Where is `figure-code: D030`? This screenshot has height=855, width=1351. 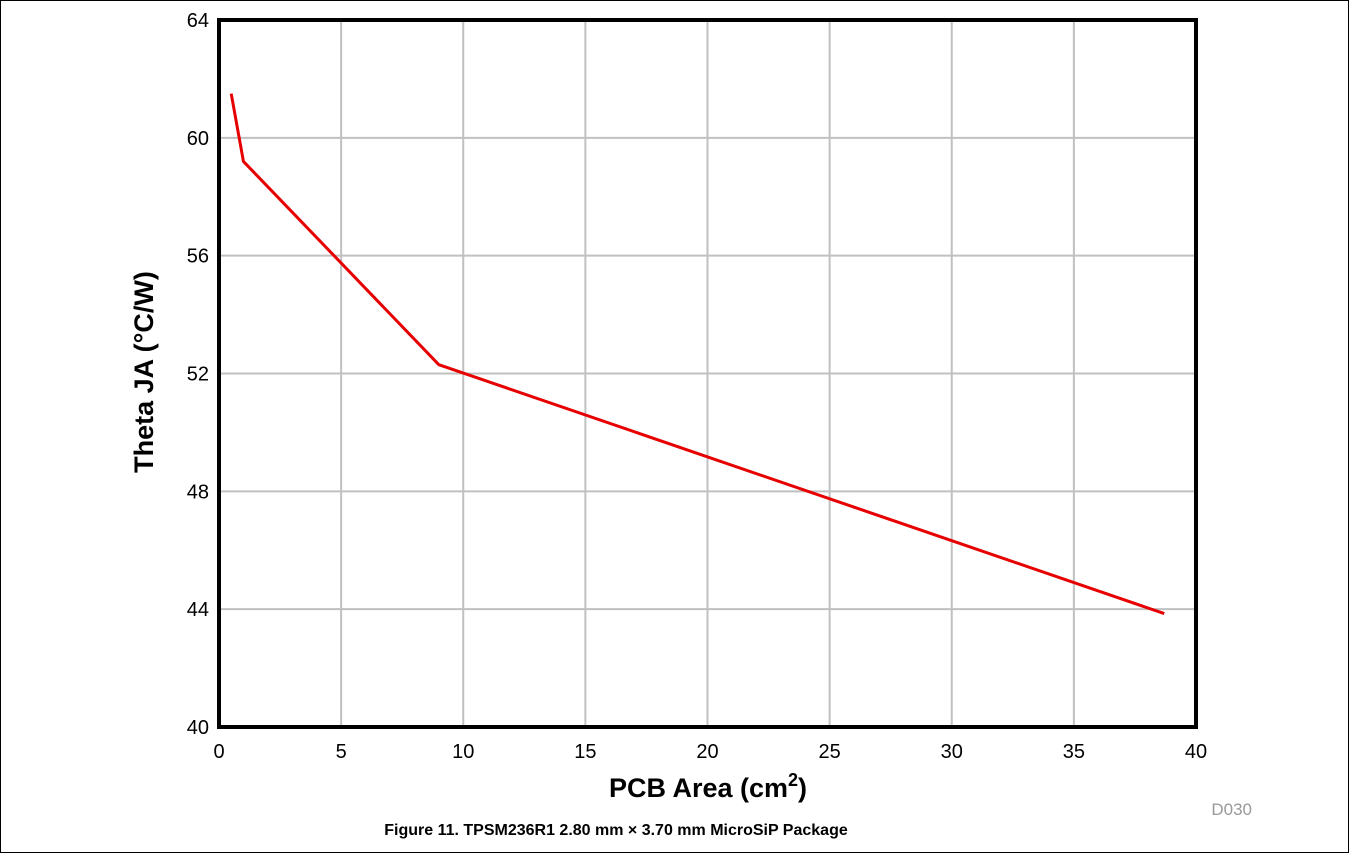 figure-code: D030 is located at coordinates (1231, 809).